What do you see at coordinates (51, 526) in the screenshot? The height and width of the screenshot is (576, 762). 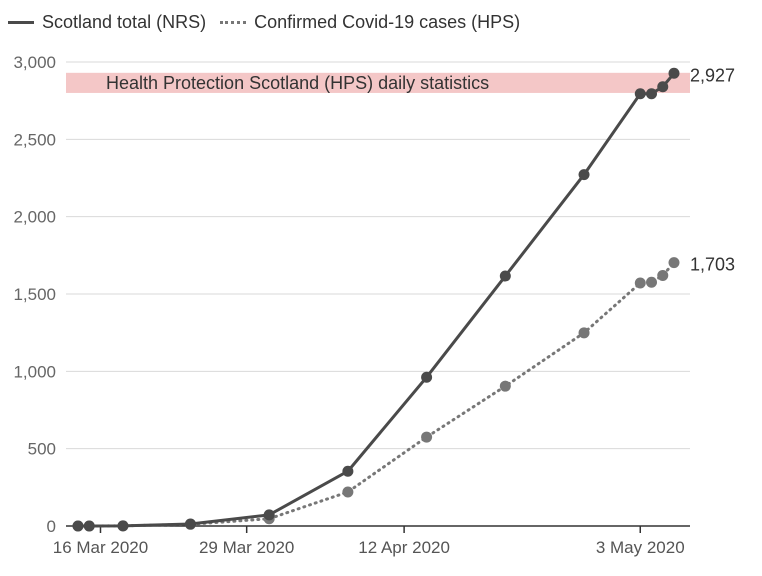 I see `y-tick-label: 0` at bounding box center [51, 526].